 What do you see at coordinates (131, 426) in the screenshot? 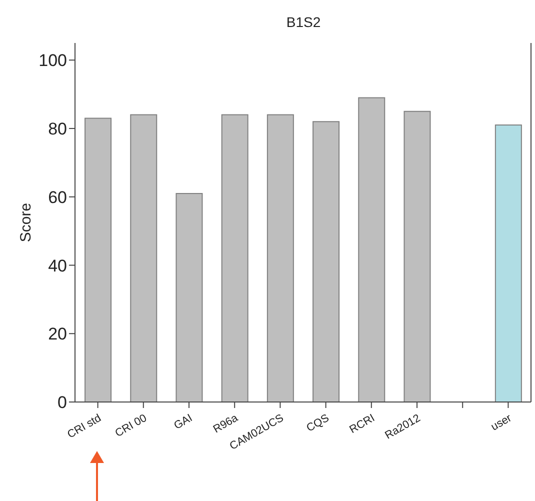
I see `x-tick-label: CRI 00` at bounding box center [131, 426].